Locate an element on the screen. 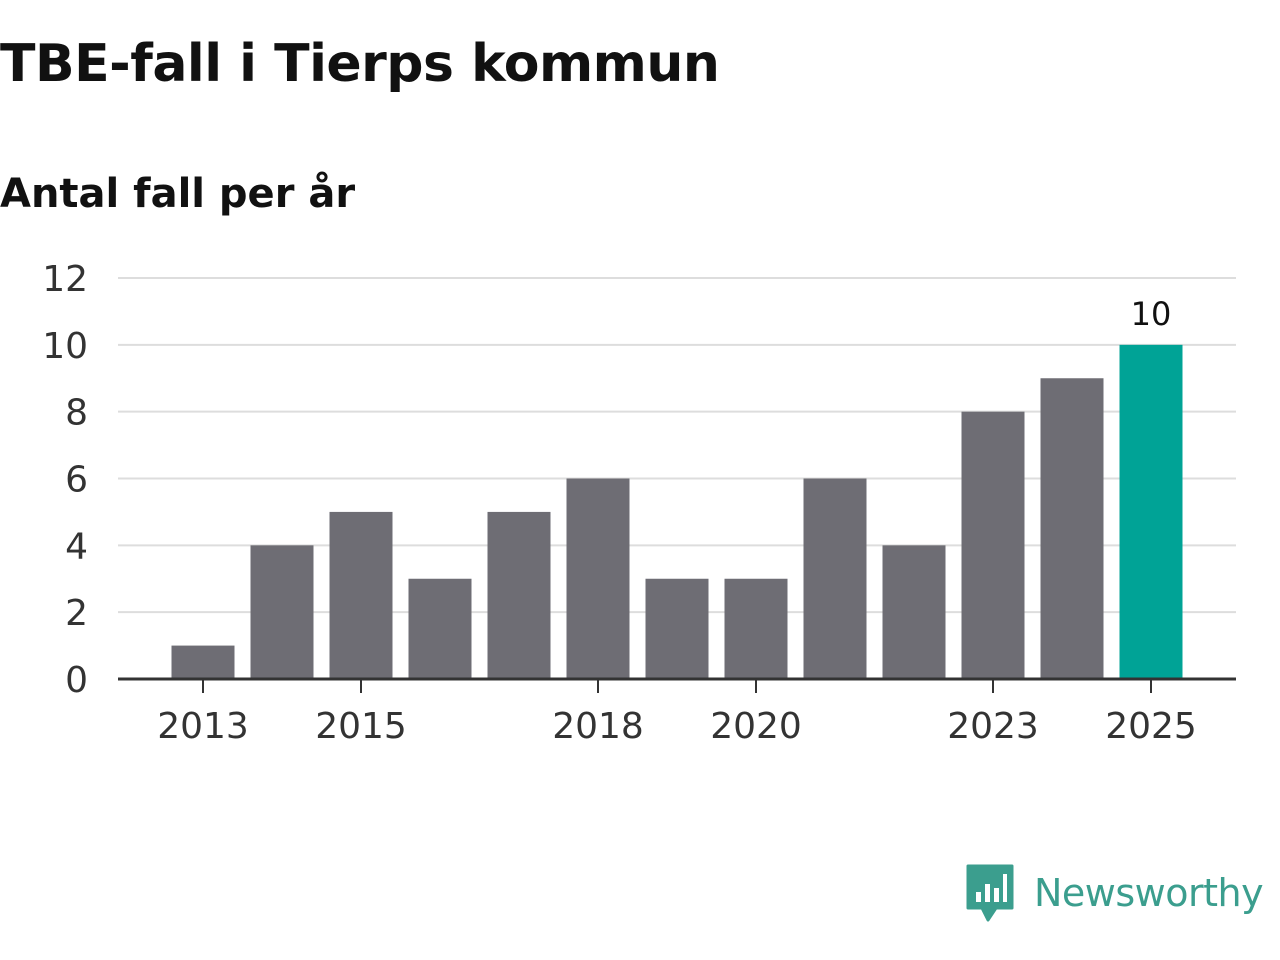  data-label-2025: 10 is located at coordinates (1151, 314).